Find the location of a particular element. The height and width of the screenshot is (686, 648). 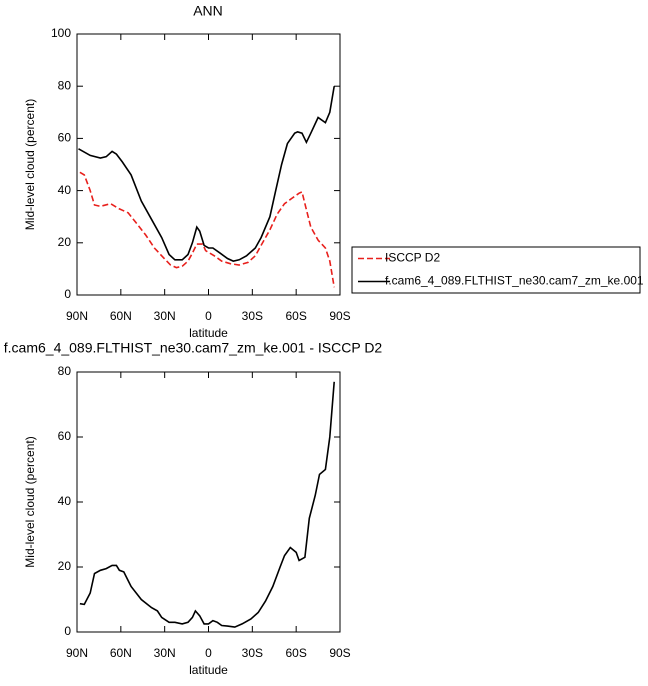

legend-label: f.cam6_4_089.FLTHIST_ne30.cam7_zm_ke.001 is located at coordinates (514, 281).